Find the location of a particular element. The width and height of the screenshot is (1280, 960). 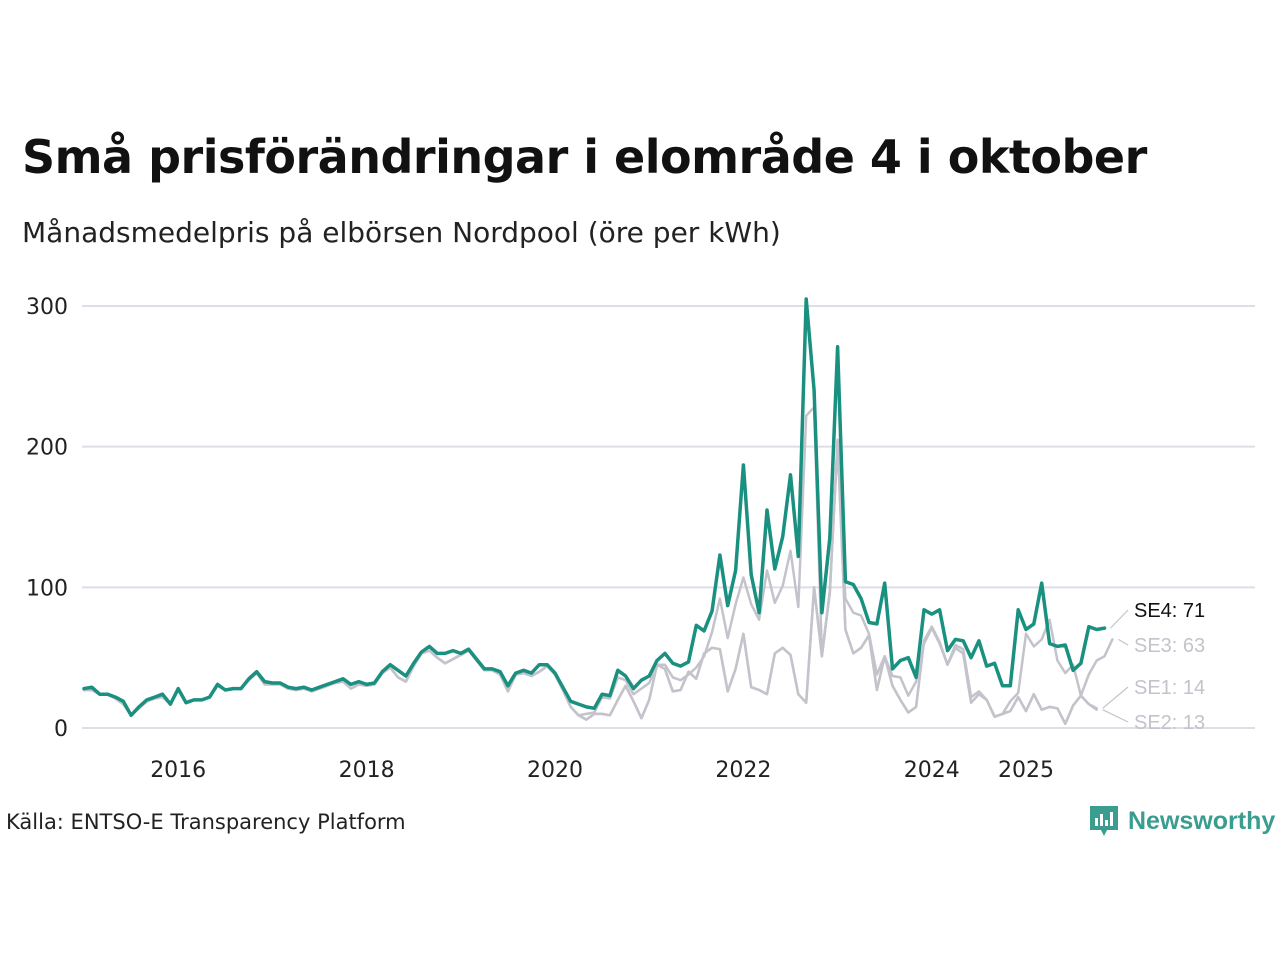

end-label-se3: SE3: 63 is located at coordinates (1169, 646).